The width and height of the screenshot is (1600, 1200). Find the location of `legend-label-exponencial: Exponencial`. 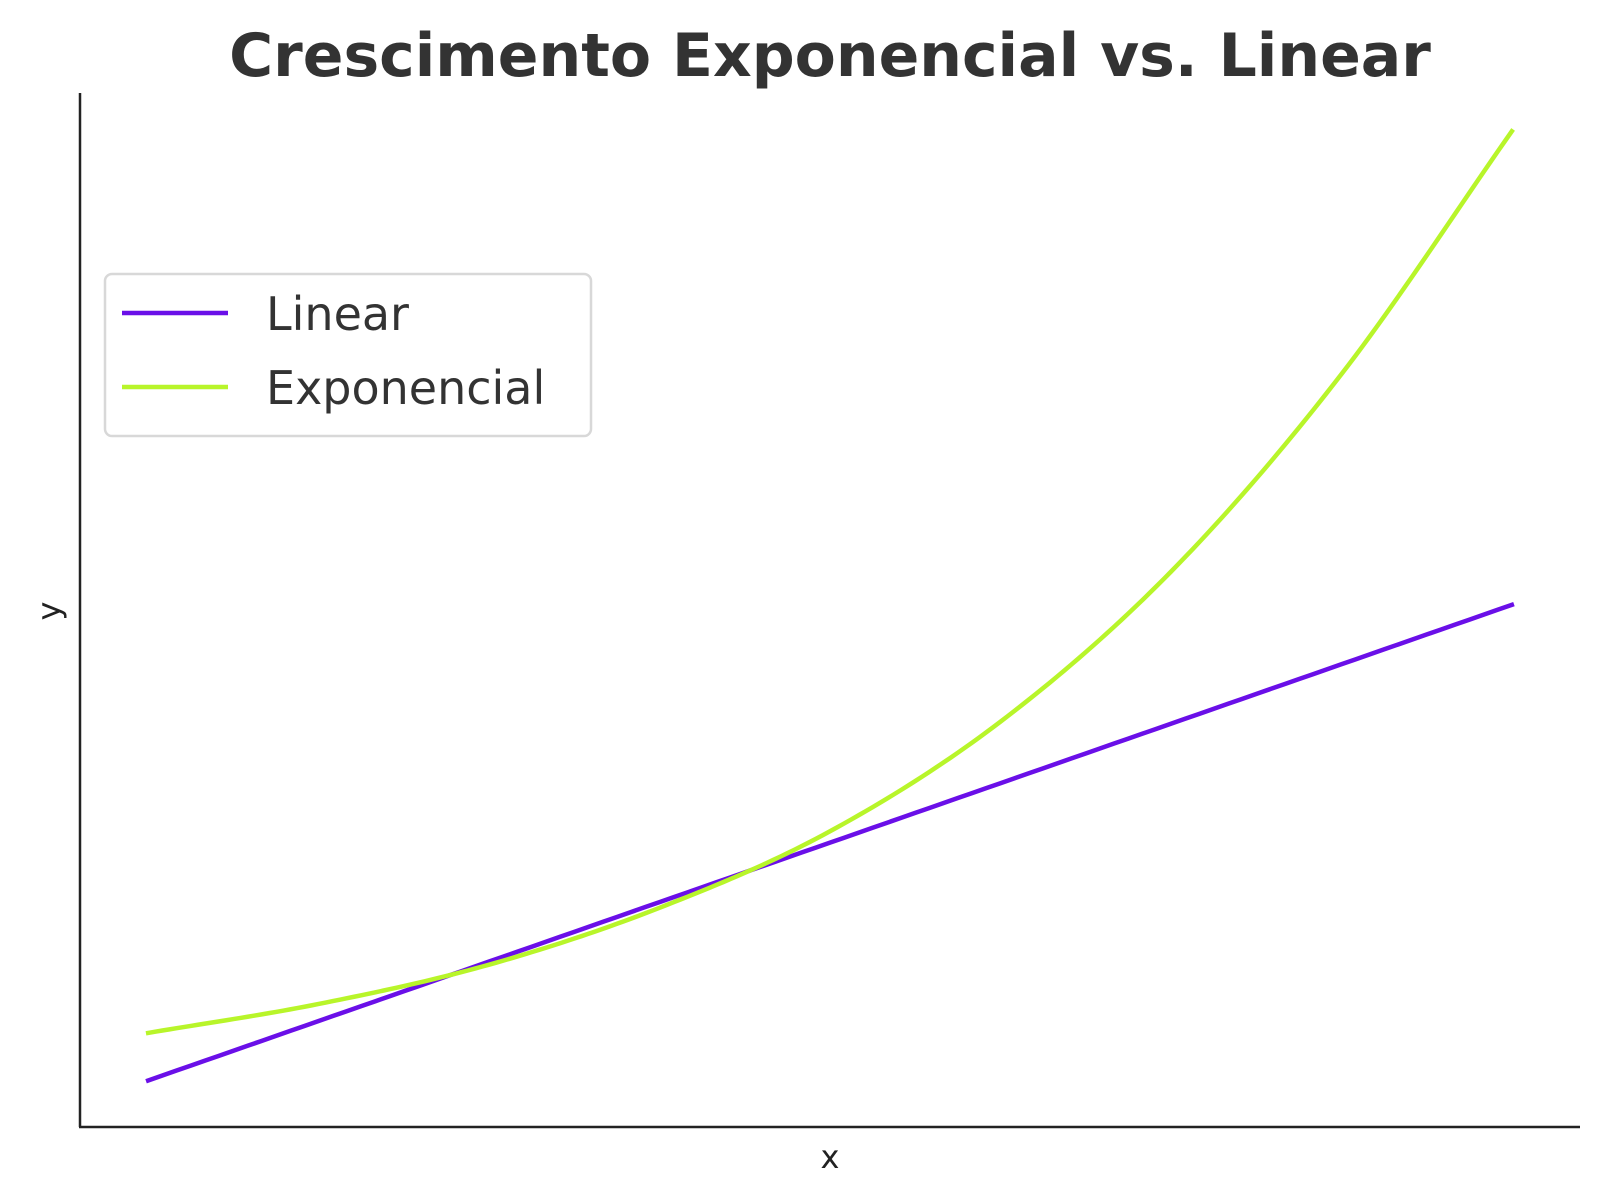

legend-label-exponencial: Exponencial is located at coordinates (405, 388).